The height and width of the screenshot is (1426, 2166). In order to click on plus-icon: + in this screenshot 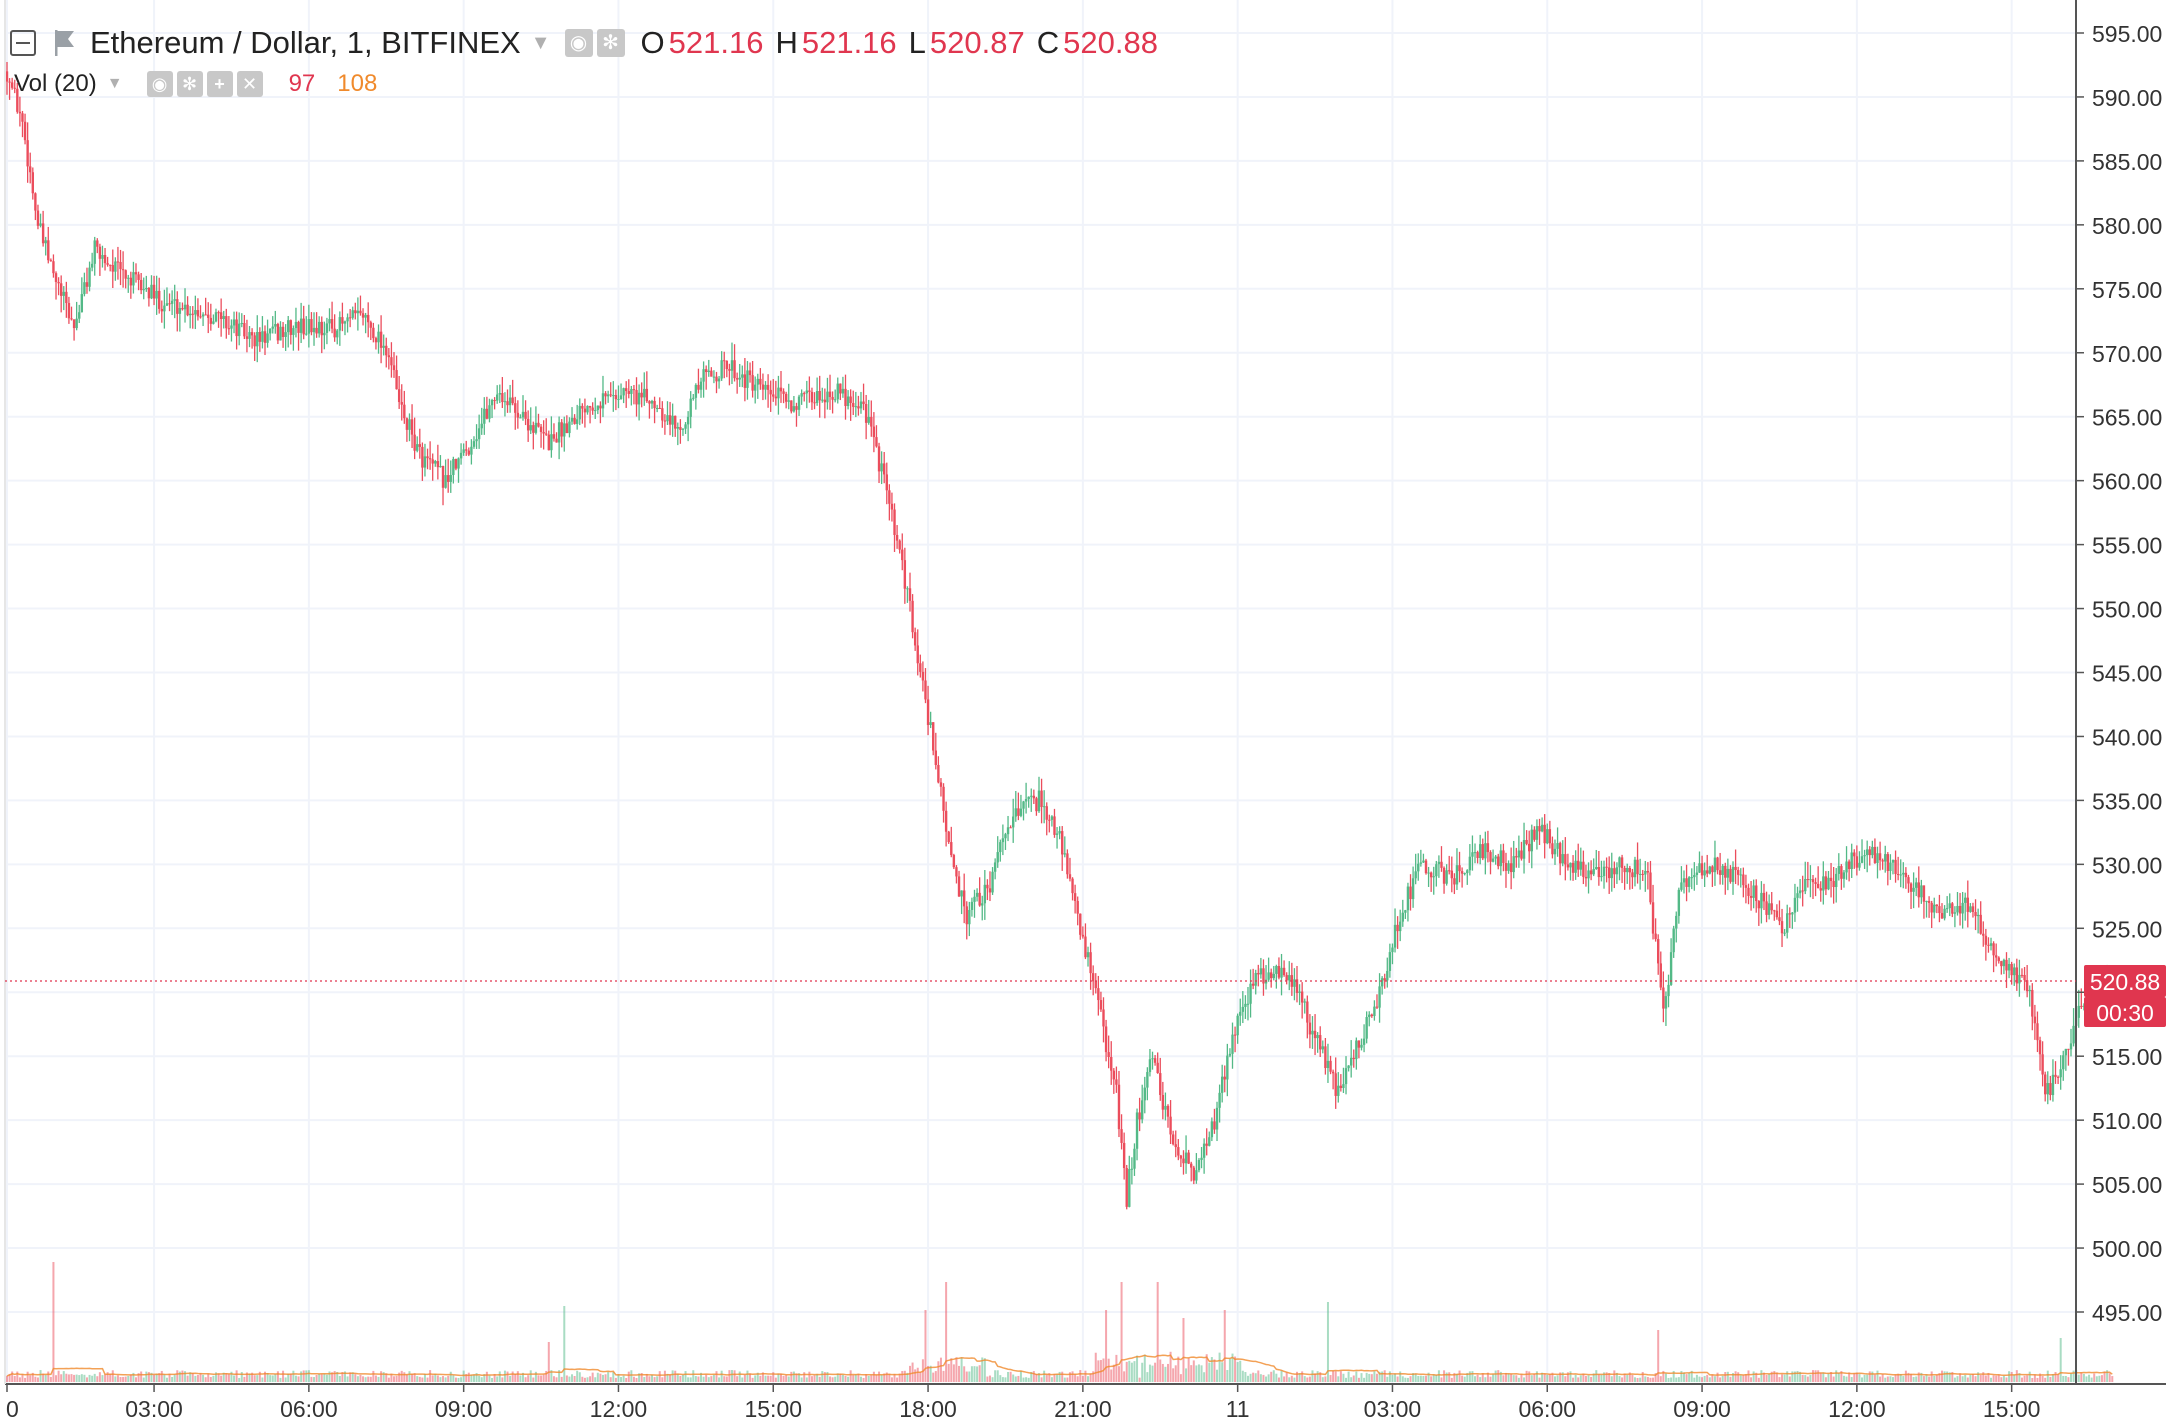, I will do `click(219, 84)`.